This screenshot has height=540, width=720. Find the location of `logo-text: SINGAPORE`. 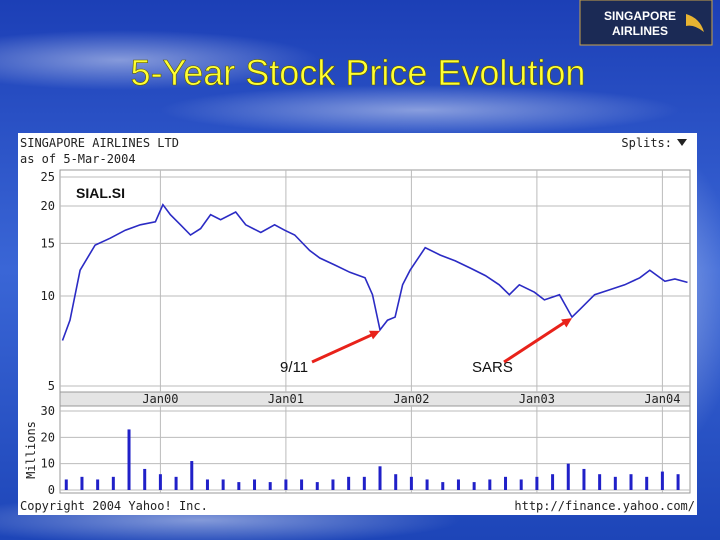

logo-text: SINGAPORE is located at coordinates (640, 16).